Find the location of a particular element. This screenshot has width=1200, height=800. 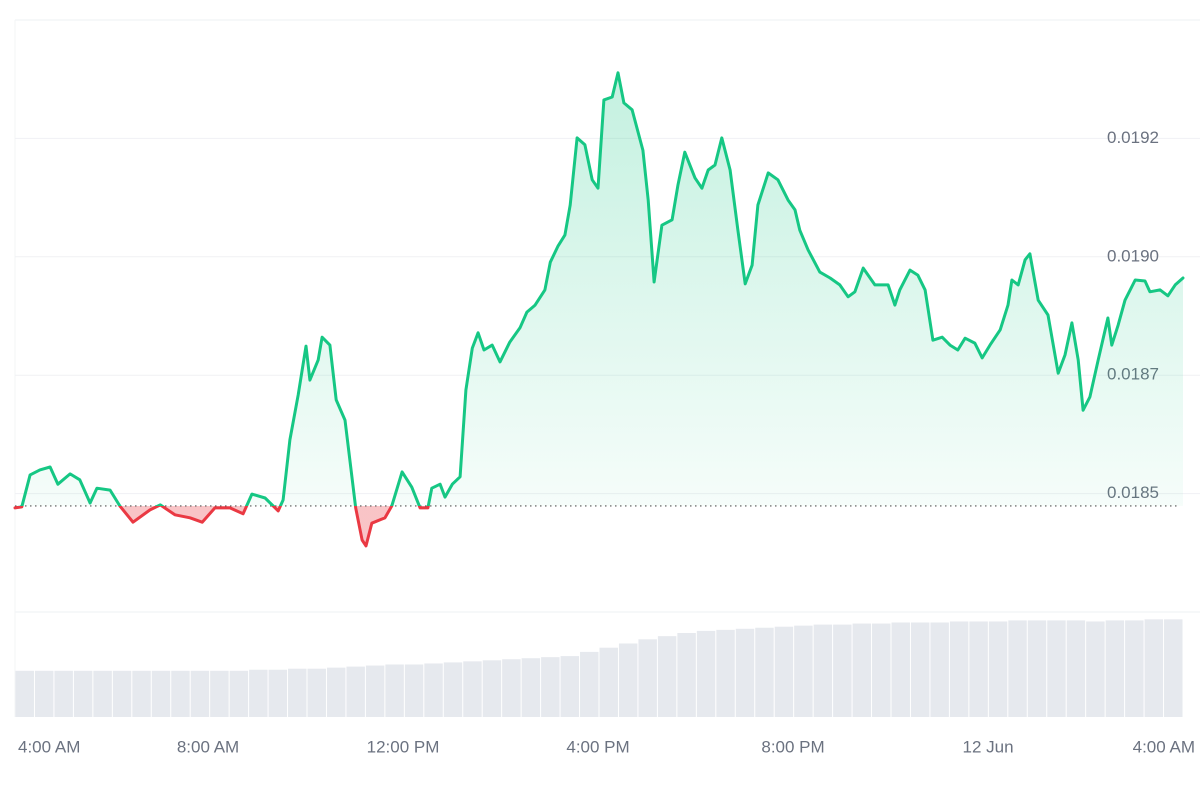

x-tick-label: 12 Jun is located at coordinates (987, 746).